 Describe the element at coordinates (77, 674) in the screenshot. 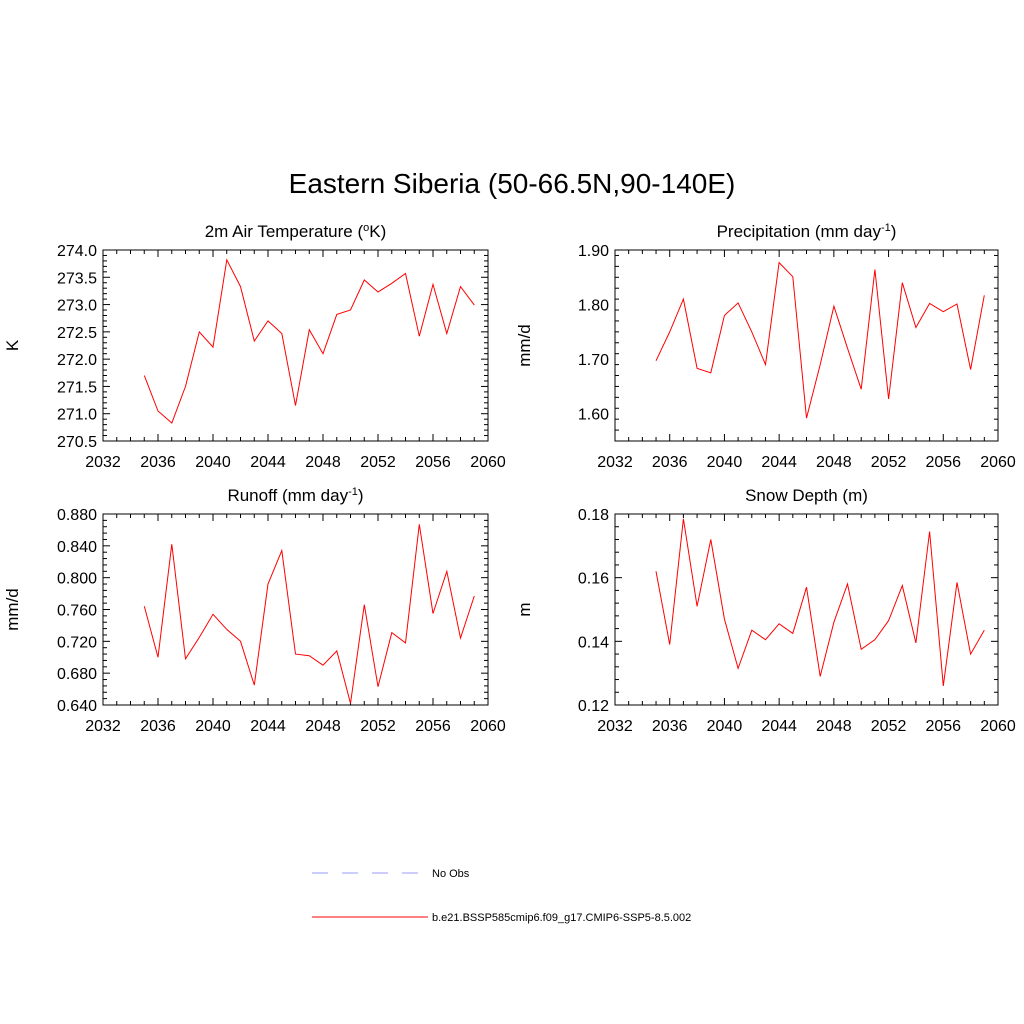

I see `y-tick-label: 0.680` at that location.